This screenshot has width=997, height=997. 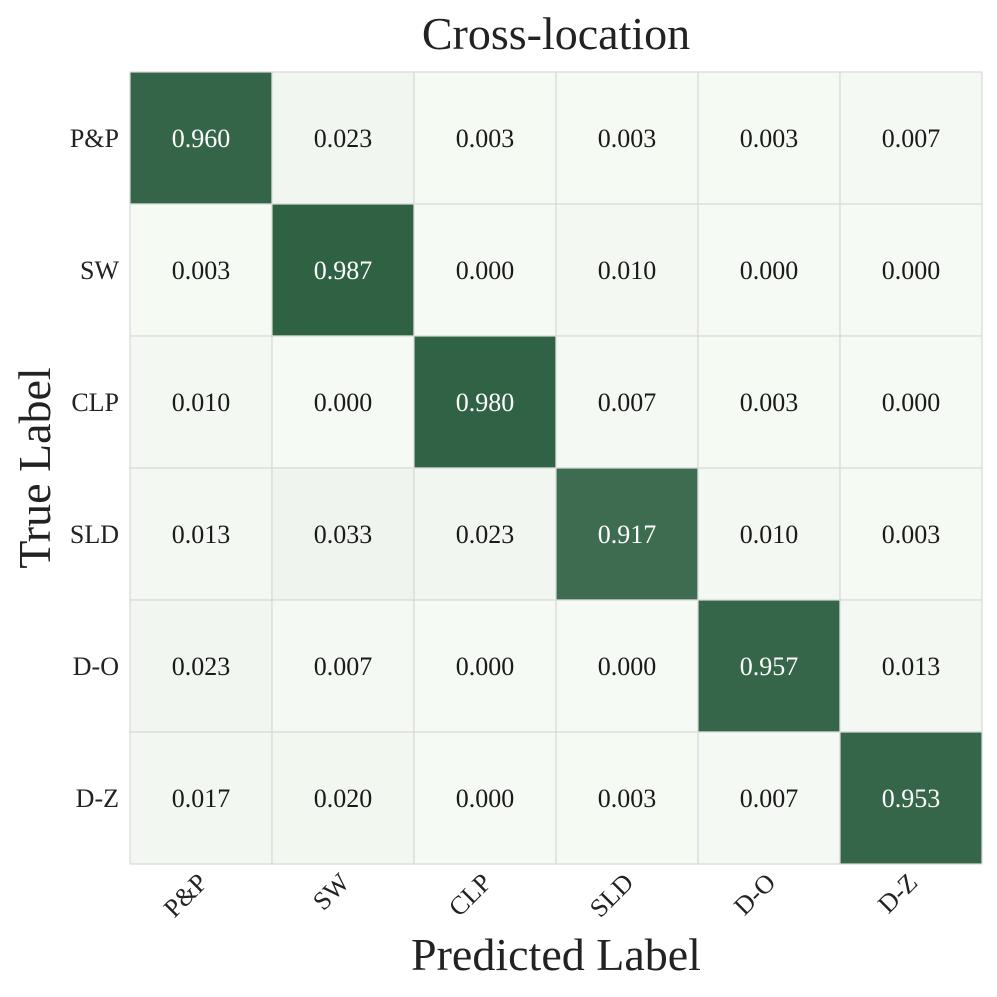 I want to click on y-axis-title: True Label, so click(x=34, y=467).